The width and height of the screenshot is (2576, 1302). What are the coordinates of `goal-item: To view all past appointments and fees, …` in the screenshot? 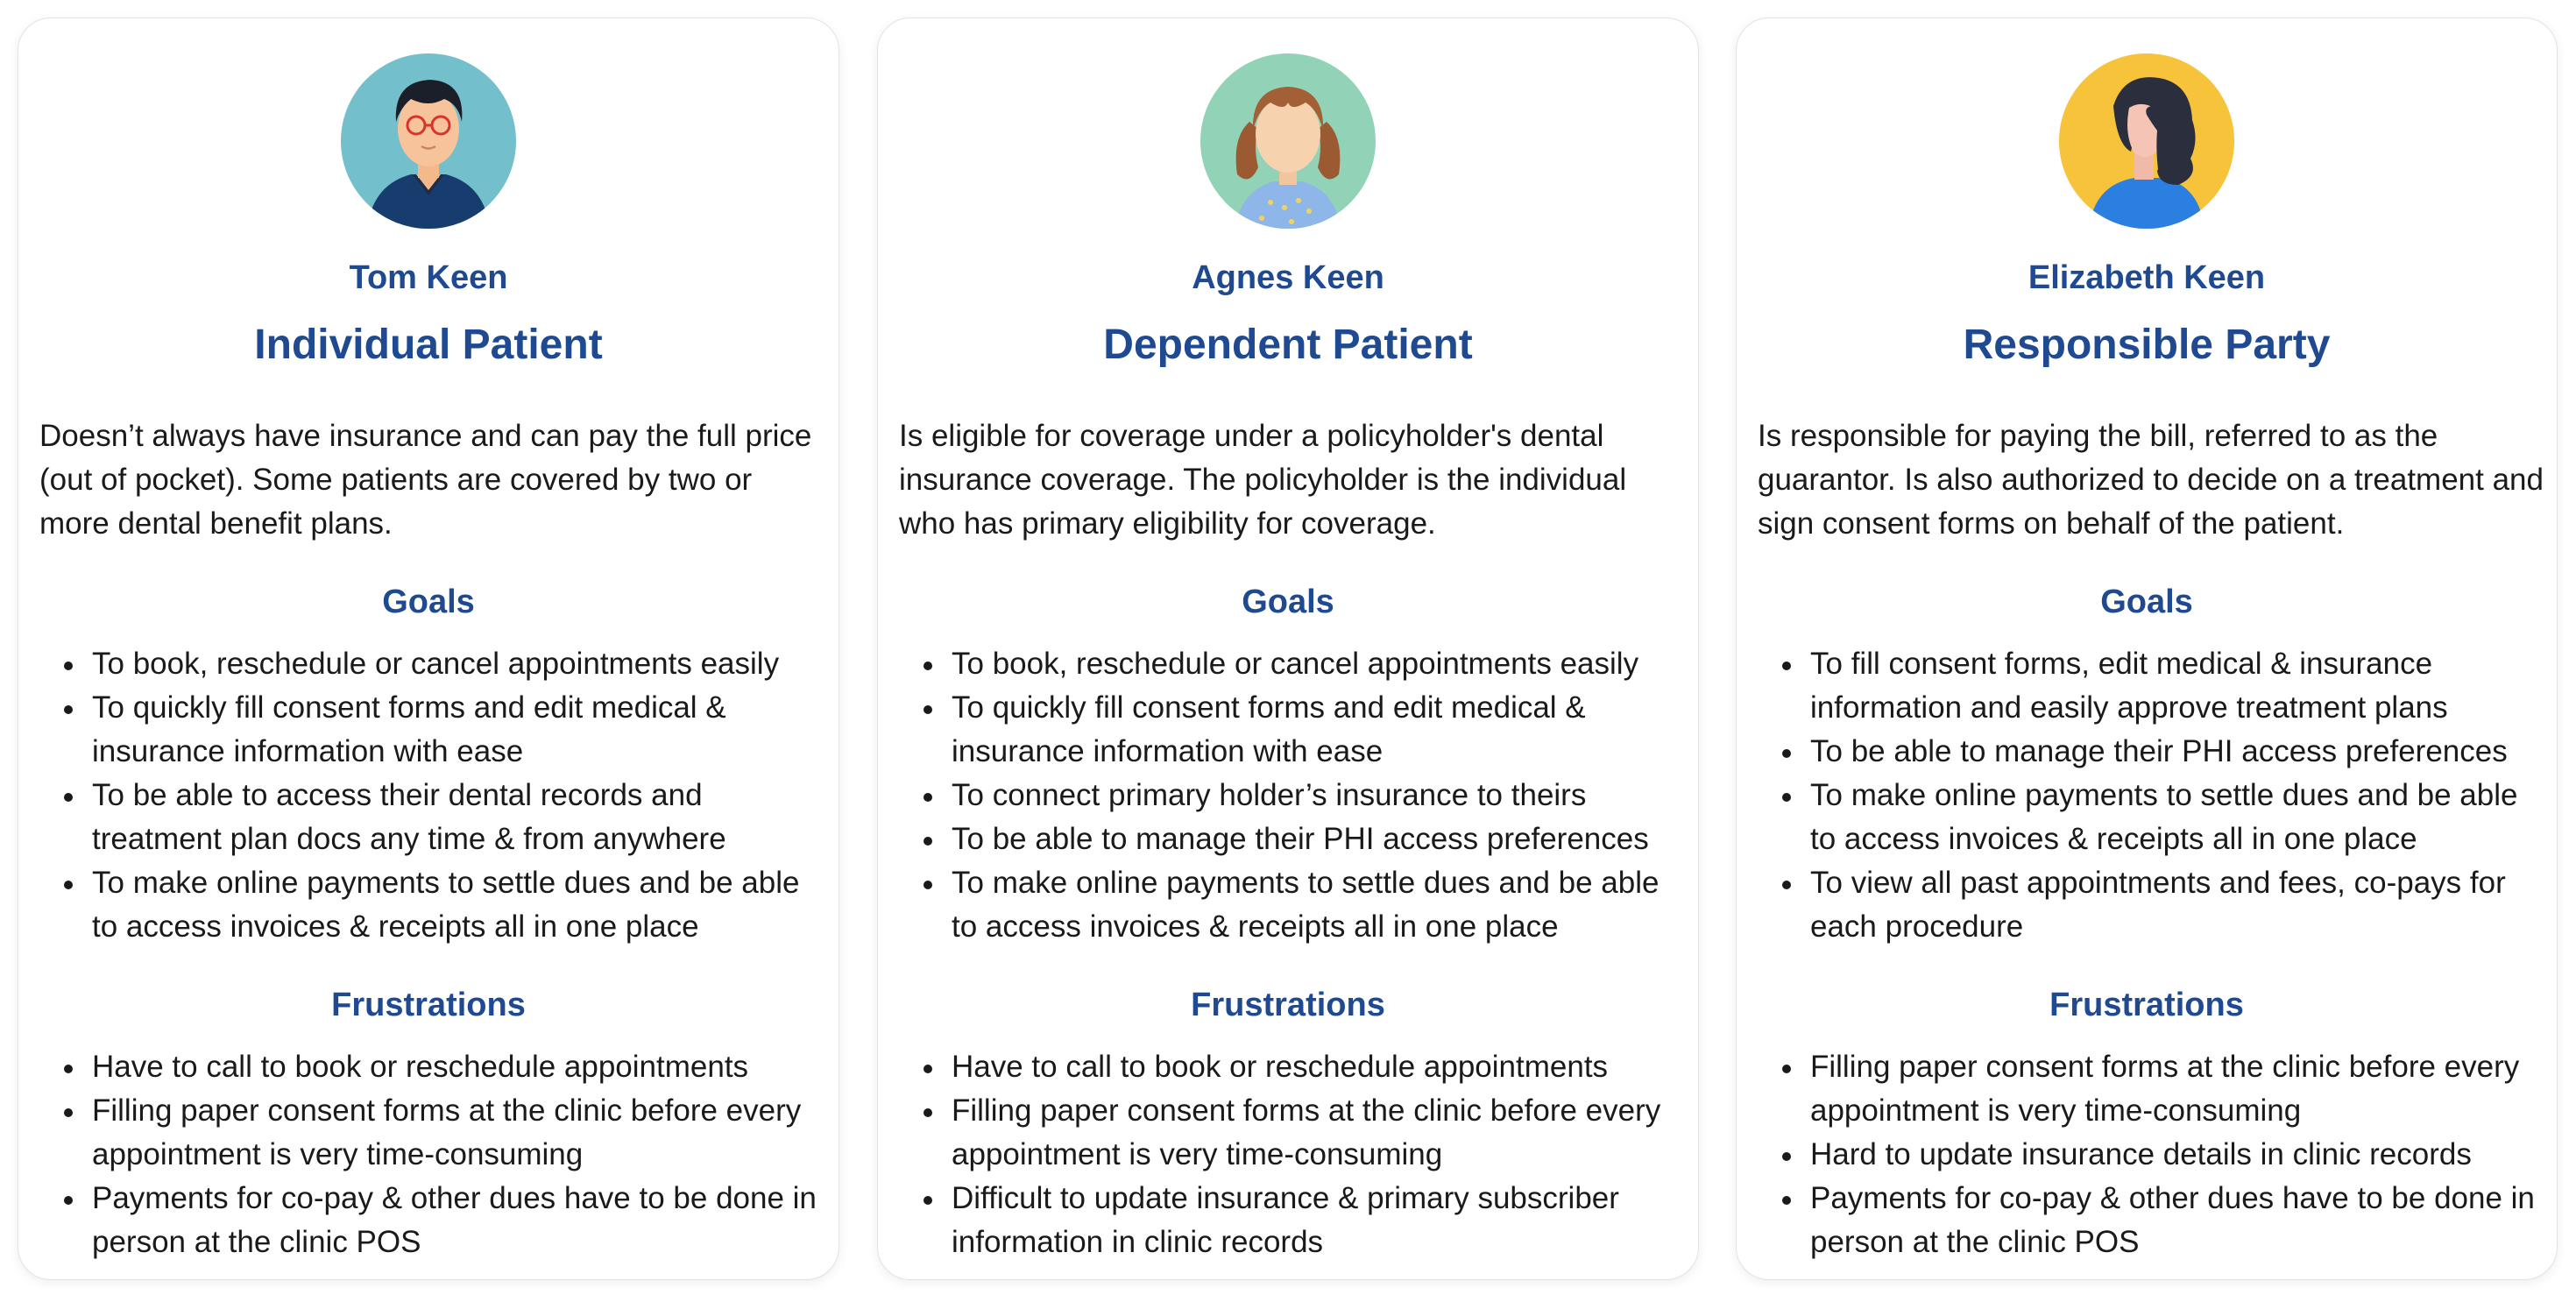 It's located at (2177, 905).